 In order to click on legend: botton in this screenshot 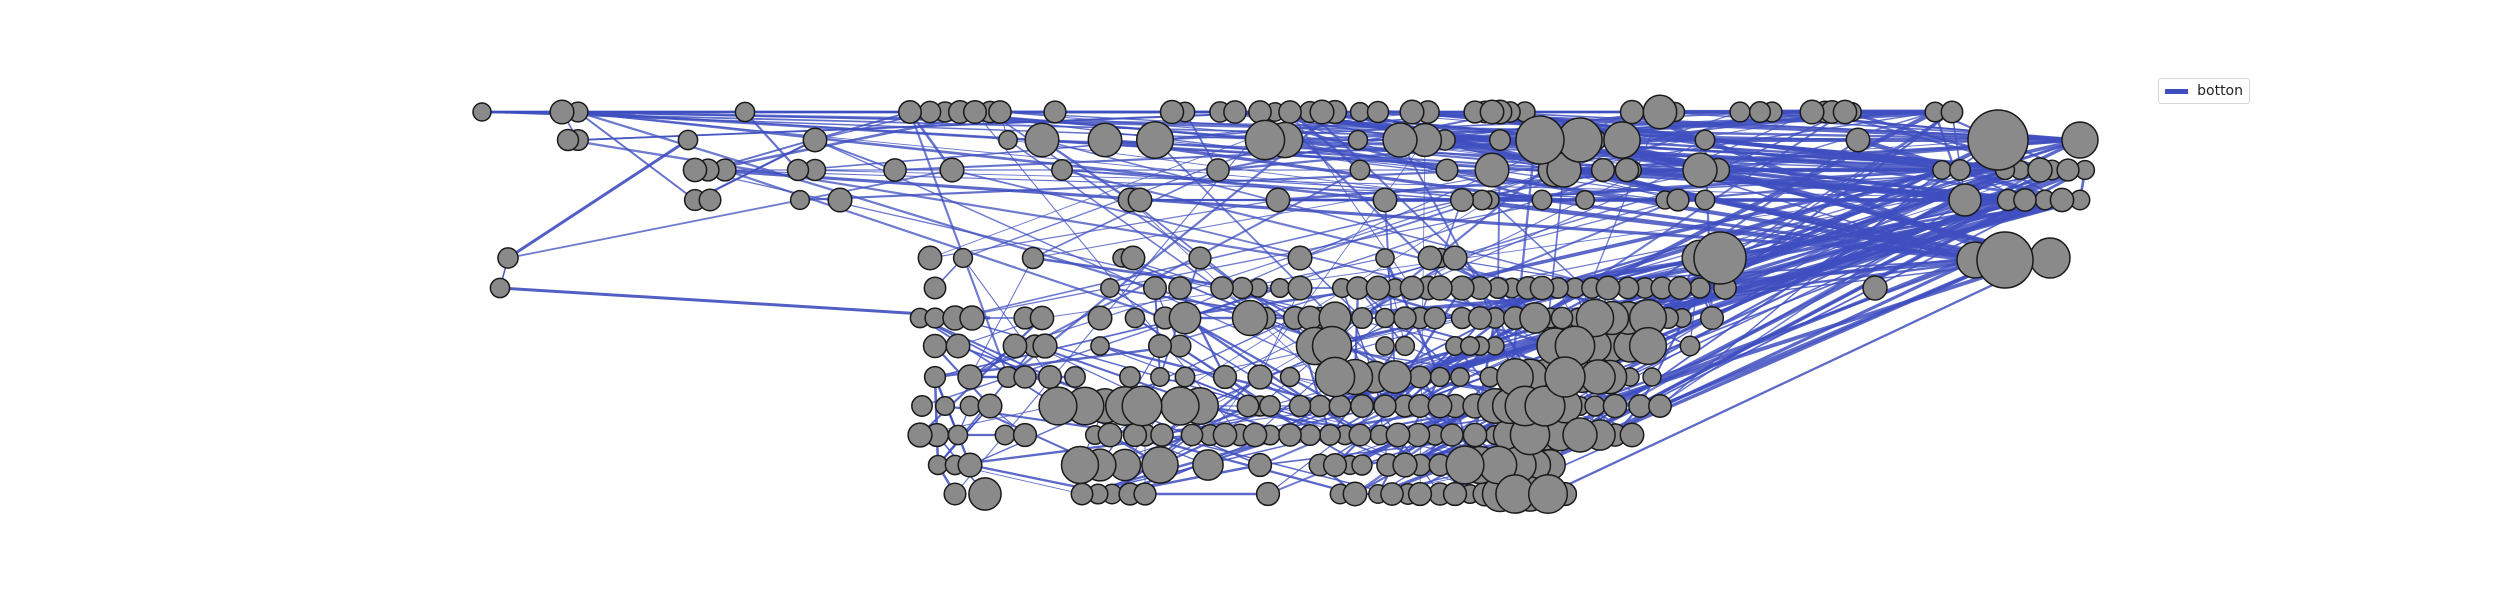, I will do `click(2204, 91)`.